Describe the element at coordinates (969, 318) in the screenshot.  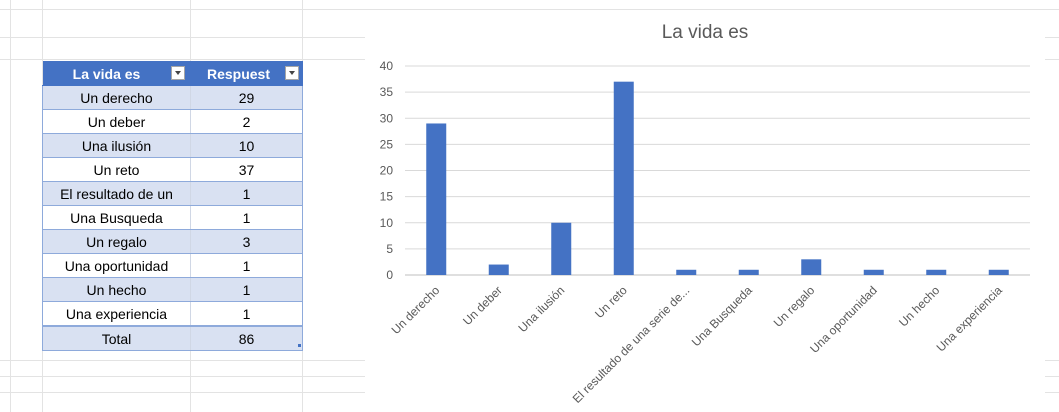
I see `x-tick-label: Una experiencia` at that location.